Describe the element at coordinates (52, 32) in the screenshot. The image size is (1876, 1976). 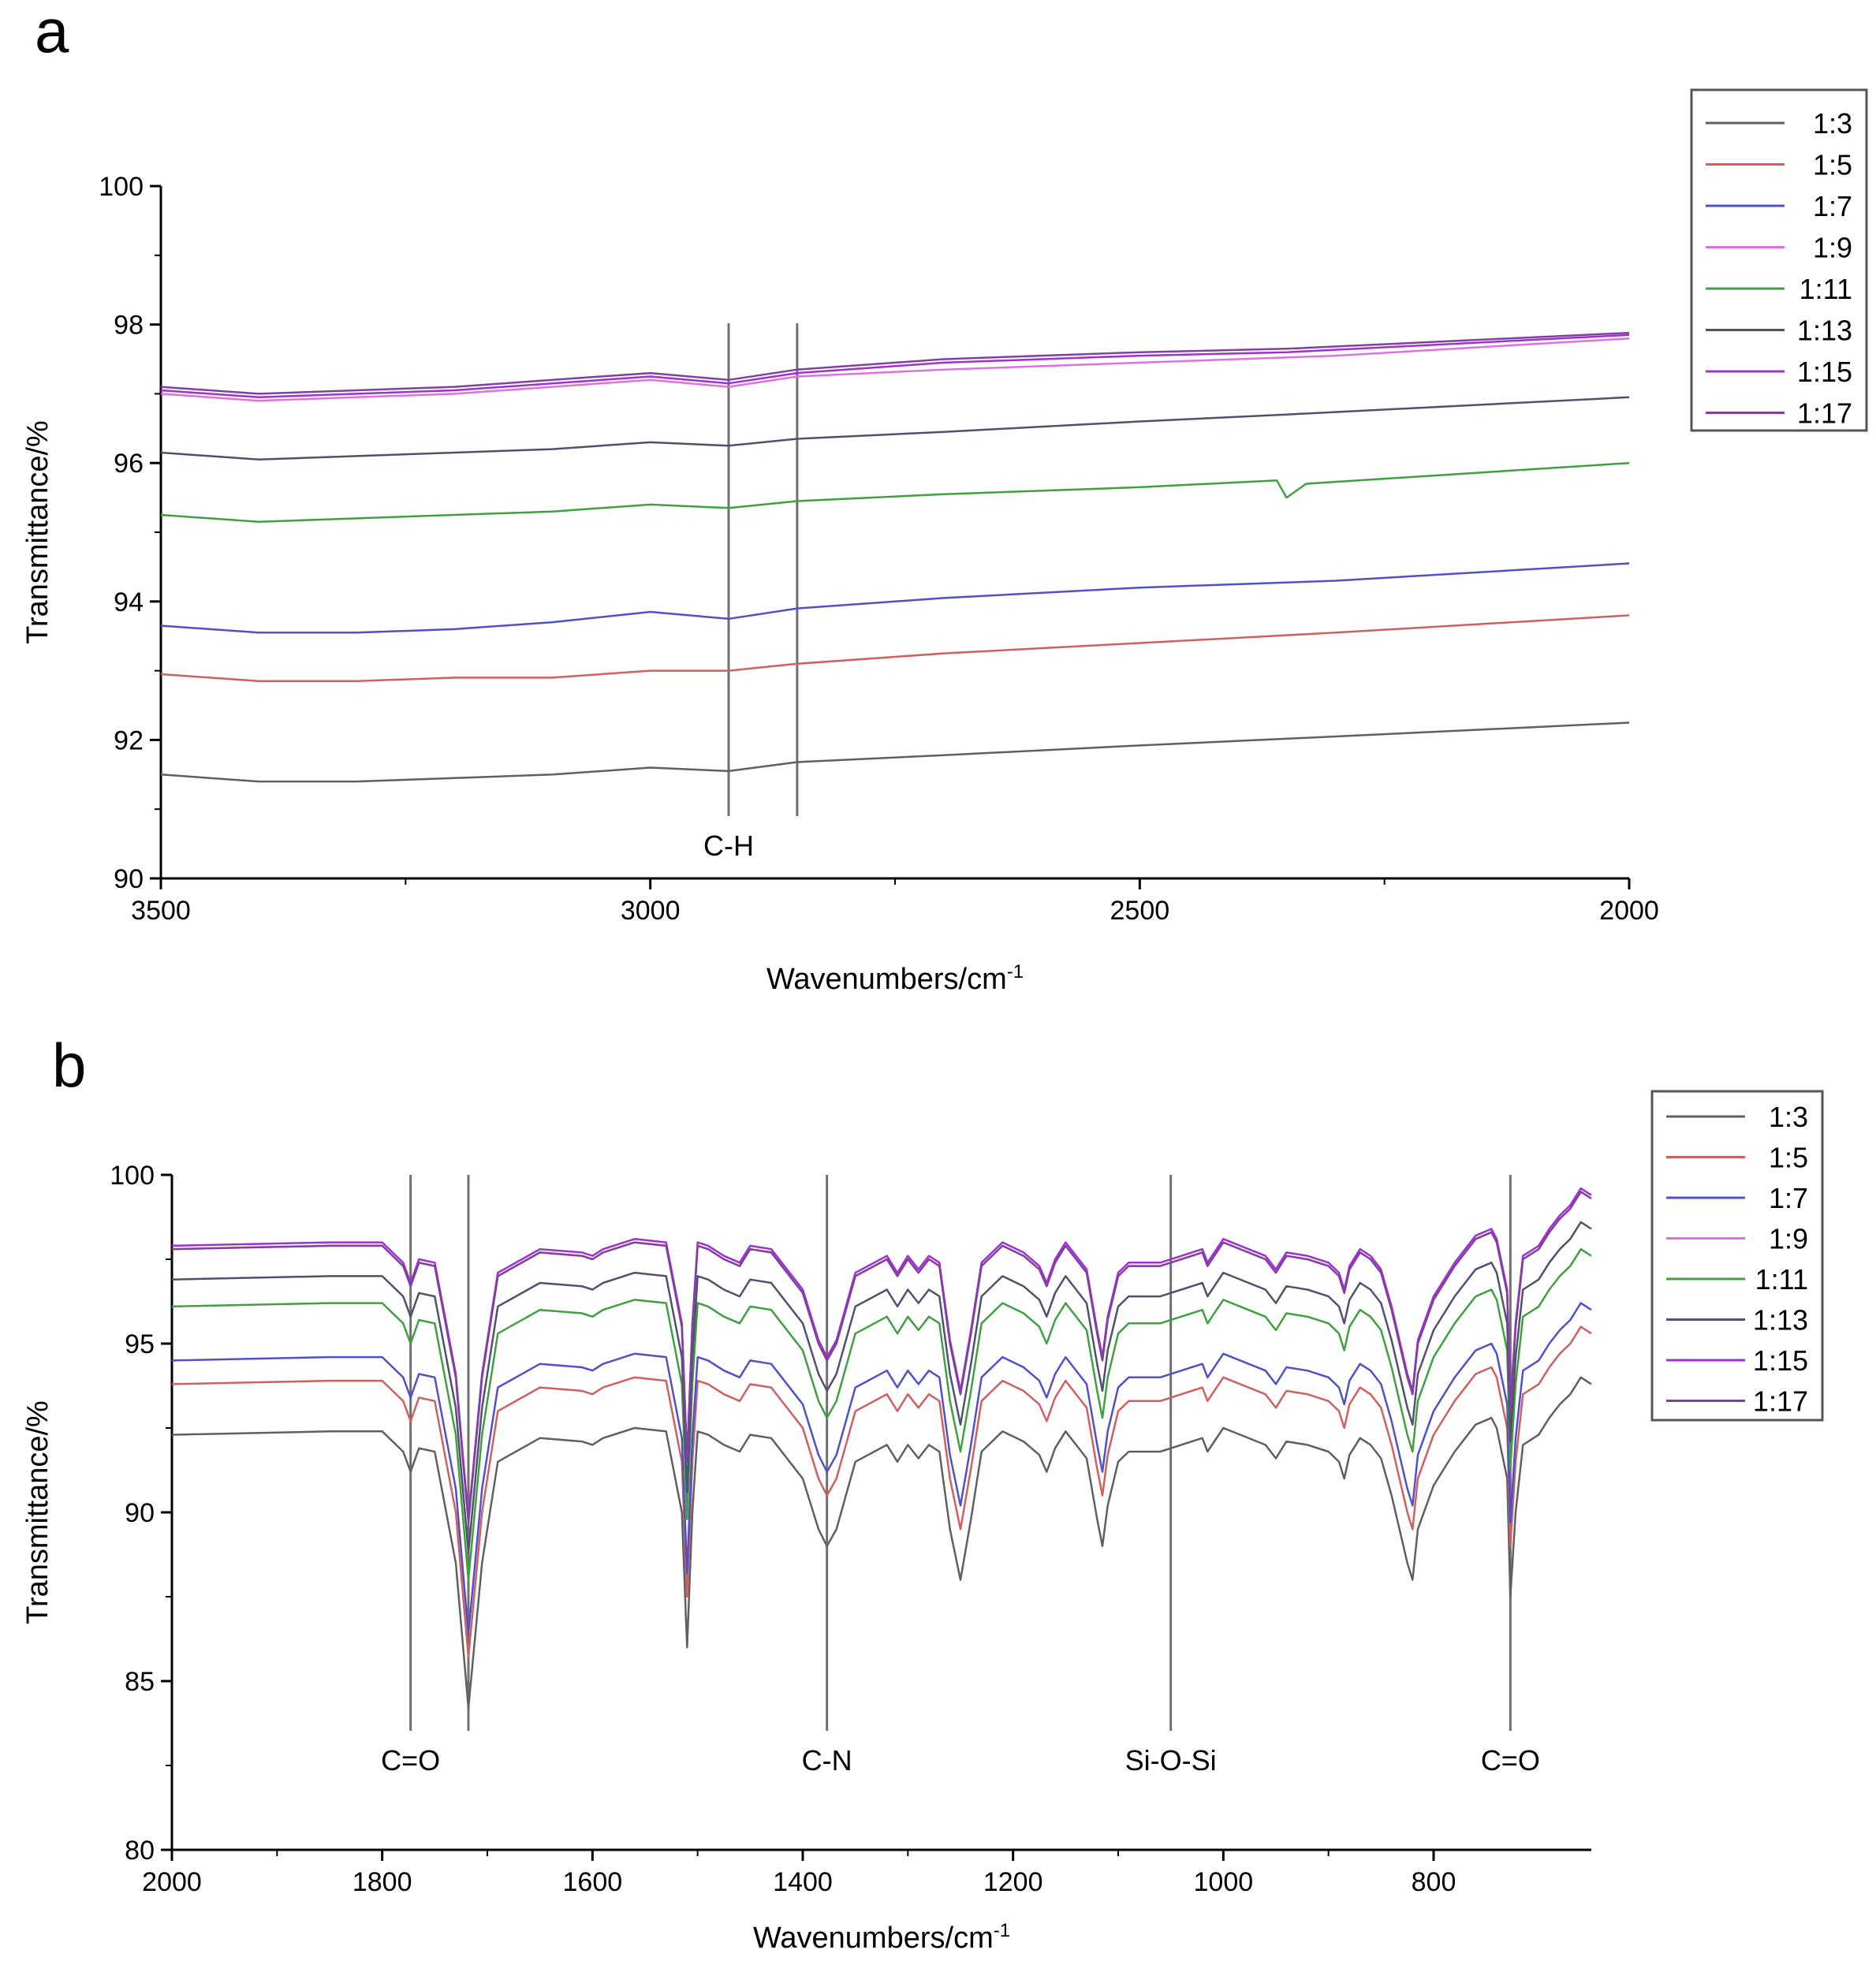
I see `panel-label-a: a` at that location.